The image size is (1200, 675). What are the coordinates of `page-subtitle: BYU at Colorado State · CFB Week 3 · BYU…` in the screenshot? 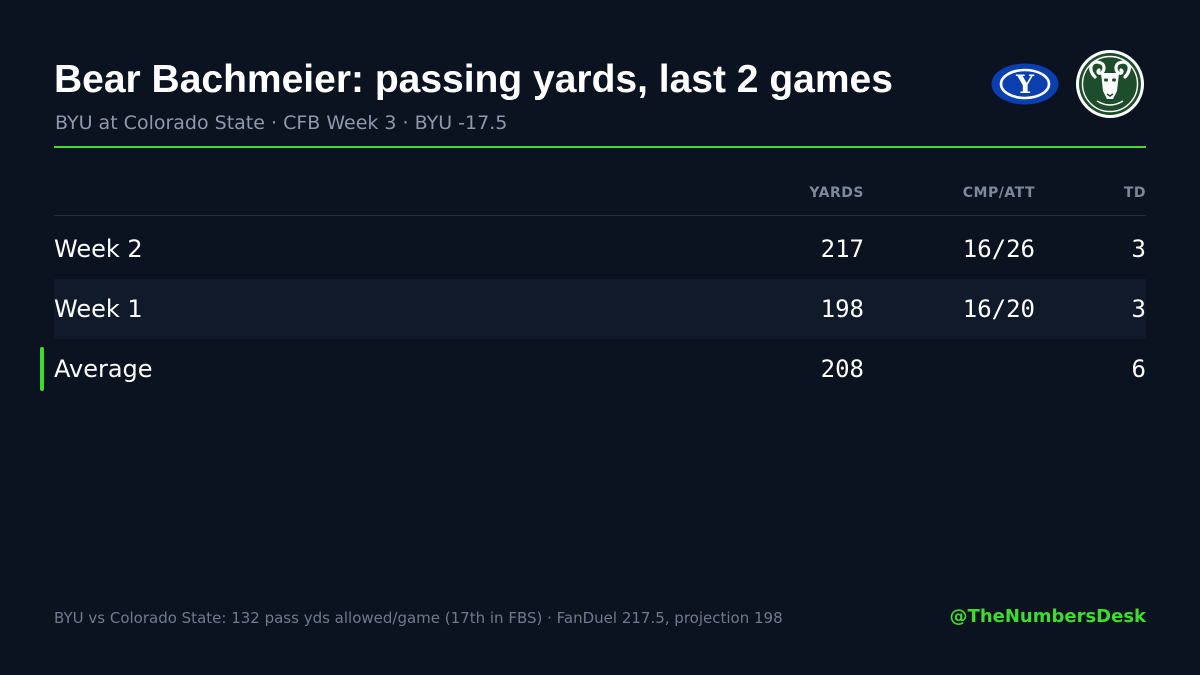 It's located at (281, 123).